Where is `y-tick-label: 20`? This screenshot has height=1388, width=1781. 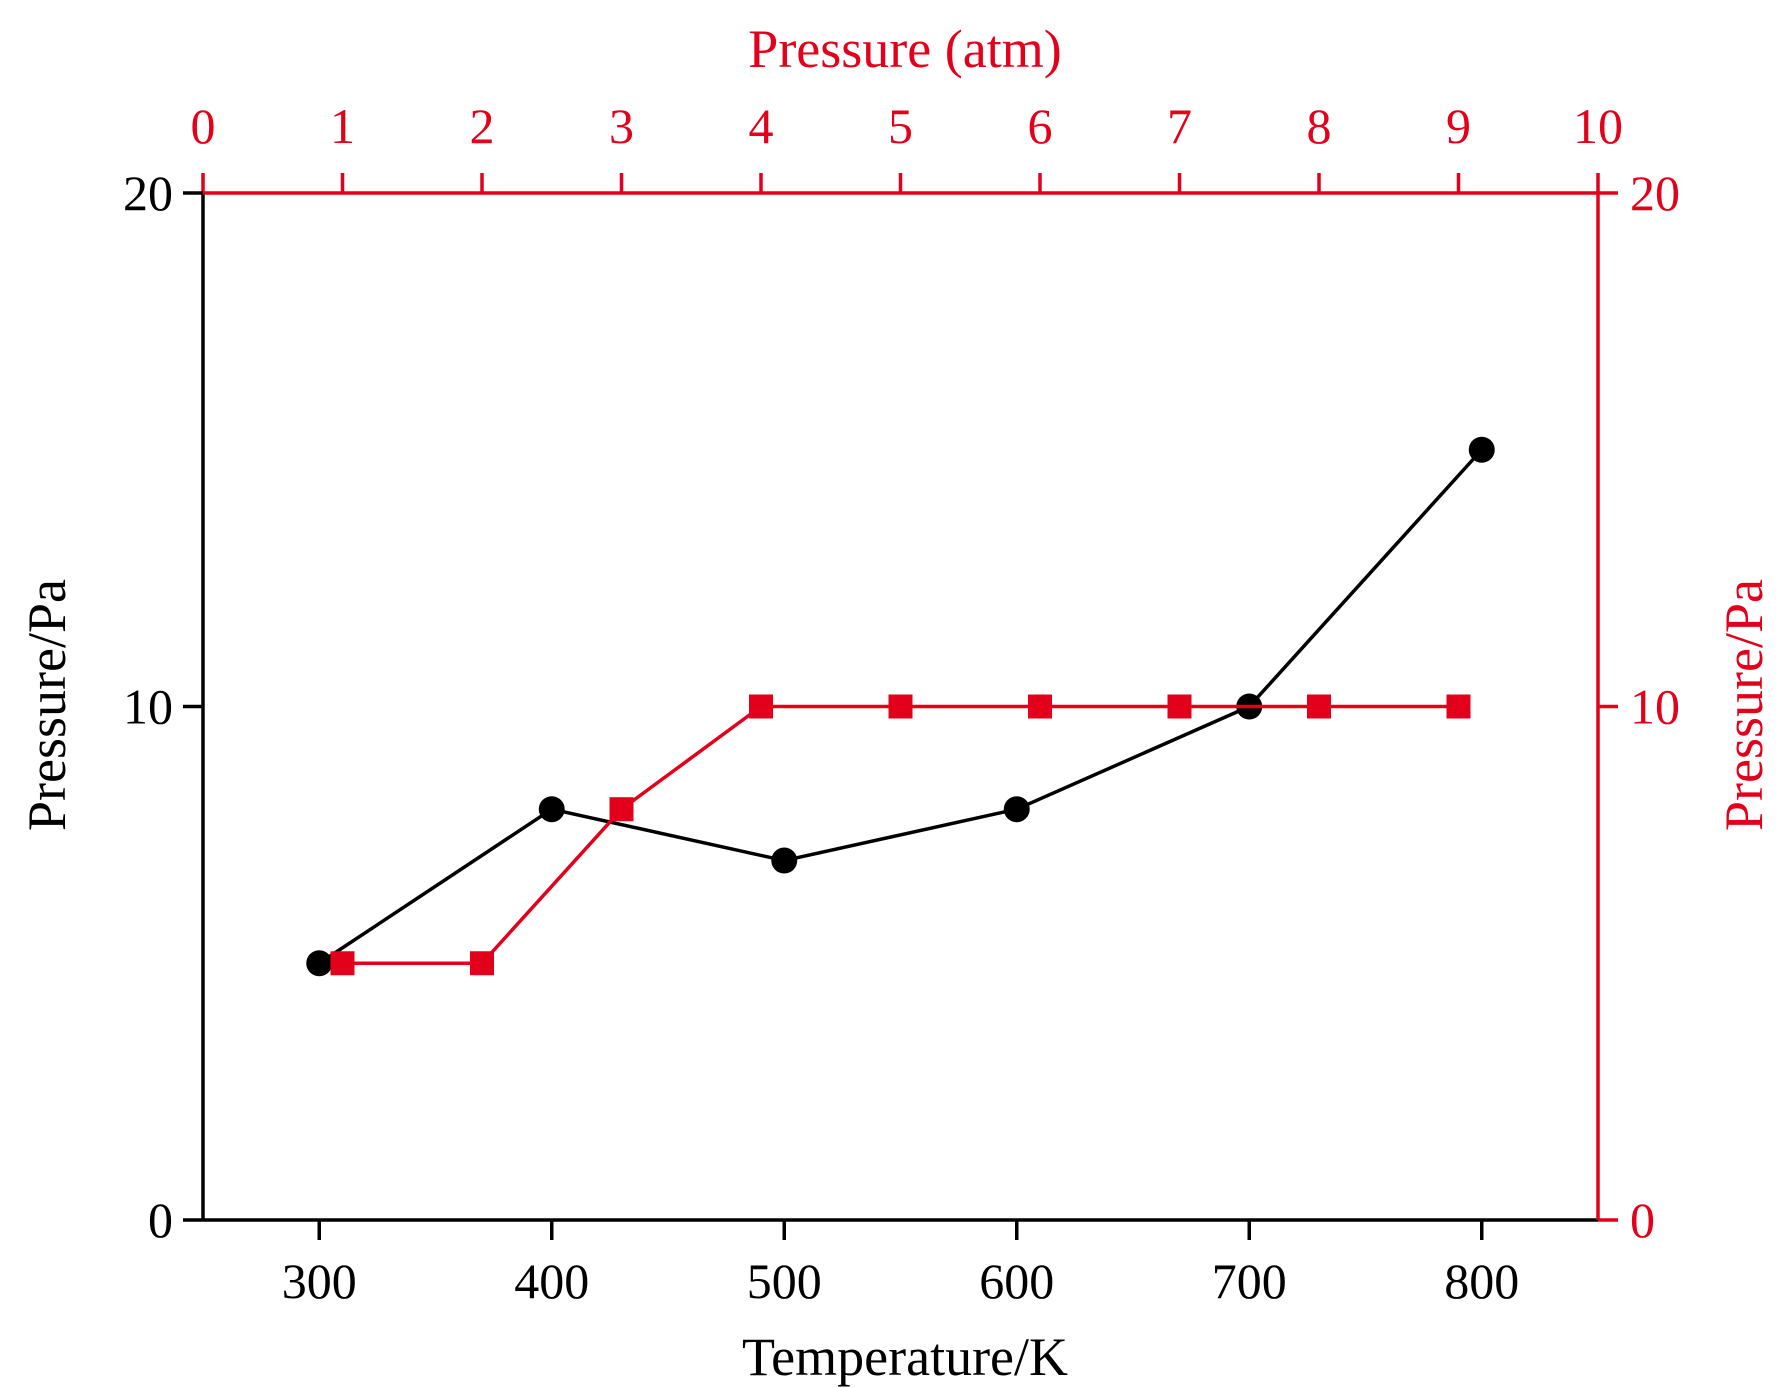 y-tick-label: 20 is located at coordinates (148, 193).